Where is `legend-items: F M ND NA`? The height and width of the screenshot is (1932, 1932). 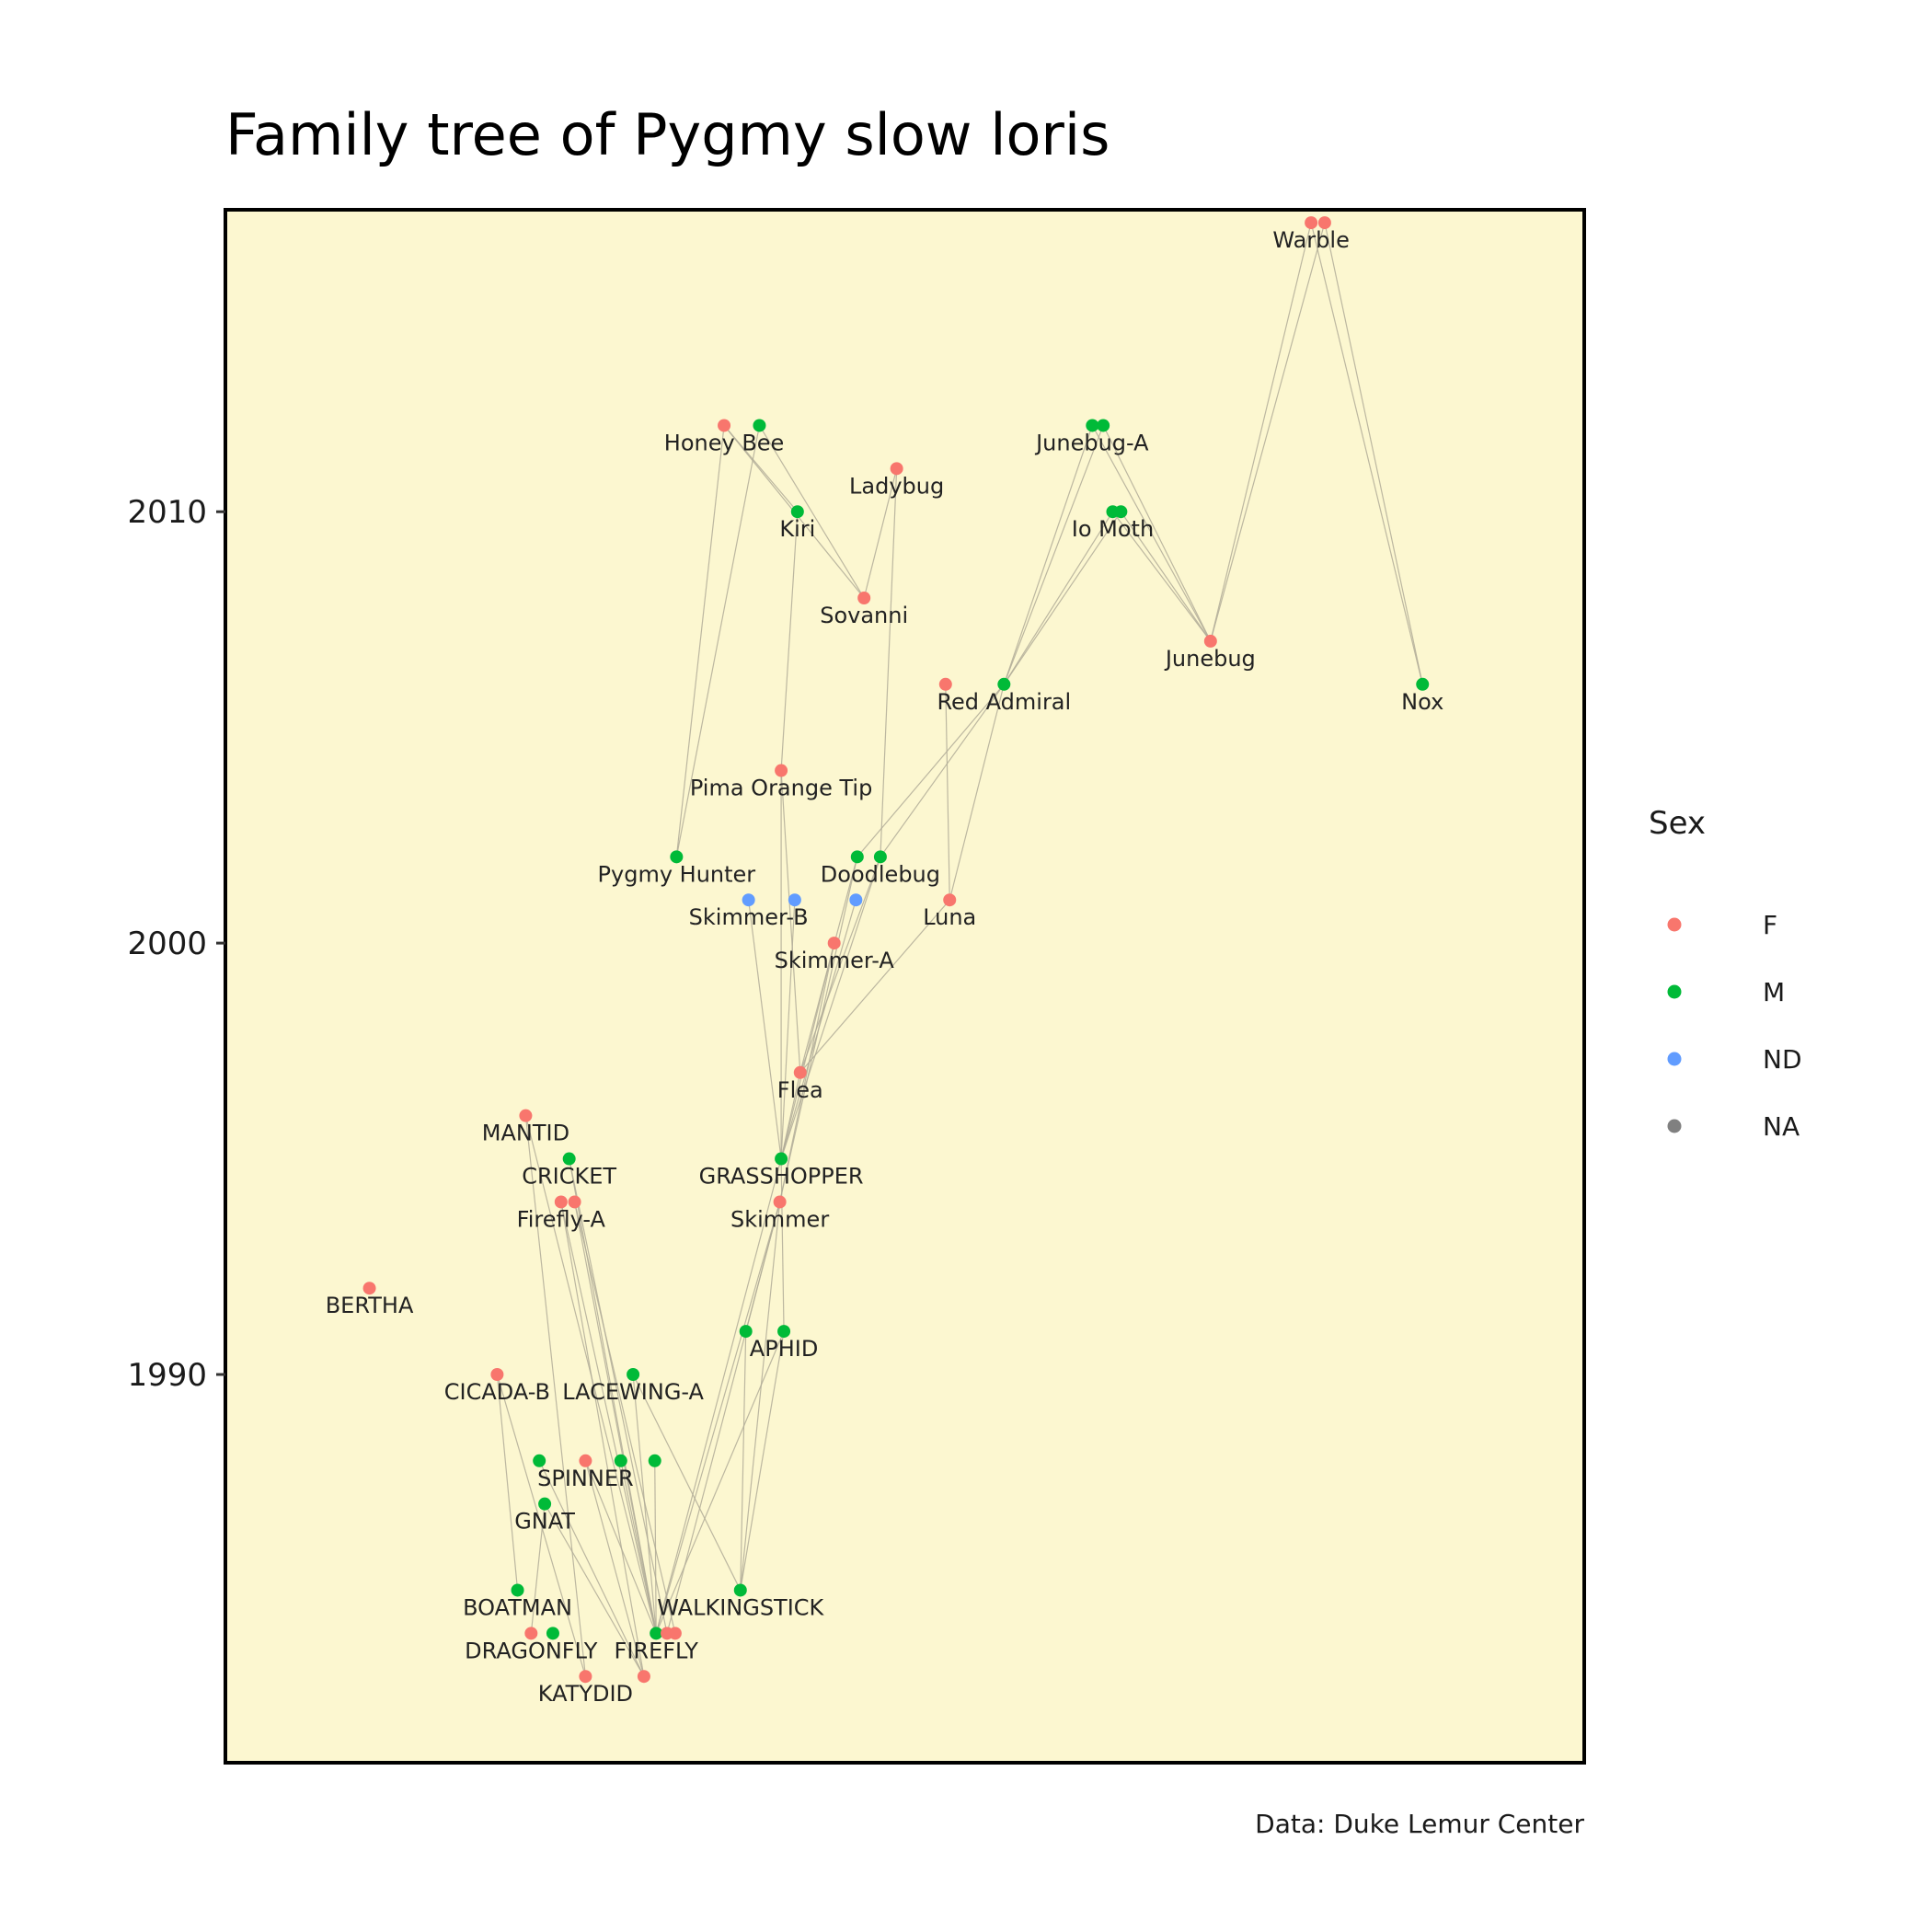 legend-items: F M ND NA is located at coordinates (1734, 1026).